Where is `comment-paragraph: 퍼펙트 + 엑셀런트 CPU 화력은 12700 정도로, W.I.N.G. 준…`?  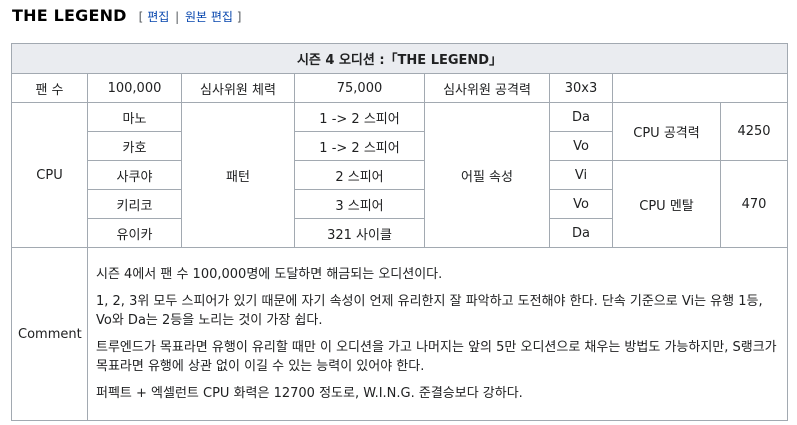
comment-paragraph: 퍼펙트 + 엑셀런트 CPU 화력은 12700 정도로, W.I.N.G. 준… is located at coordinates (309, 393).